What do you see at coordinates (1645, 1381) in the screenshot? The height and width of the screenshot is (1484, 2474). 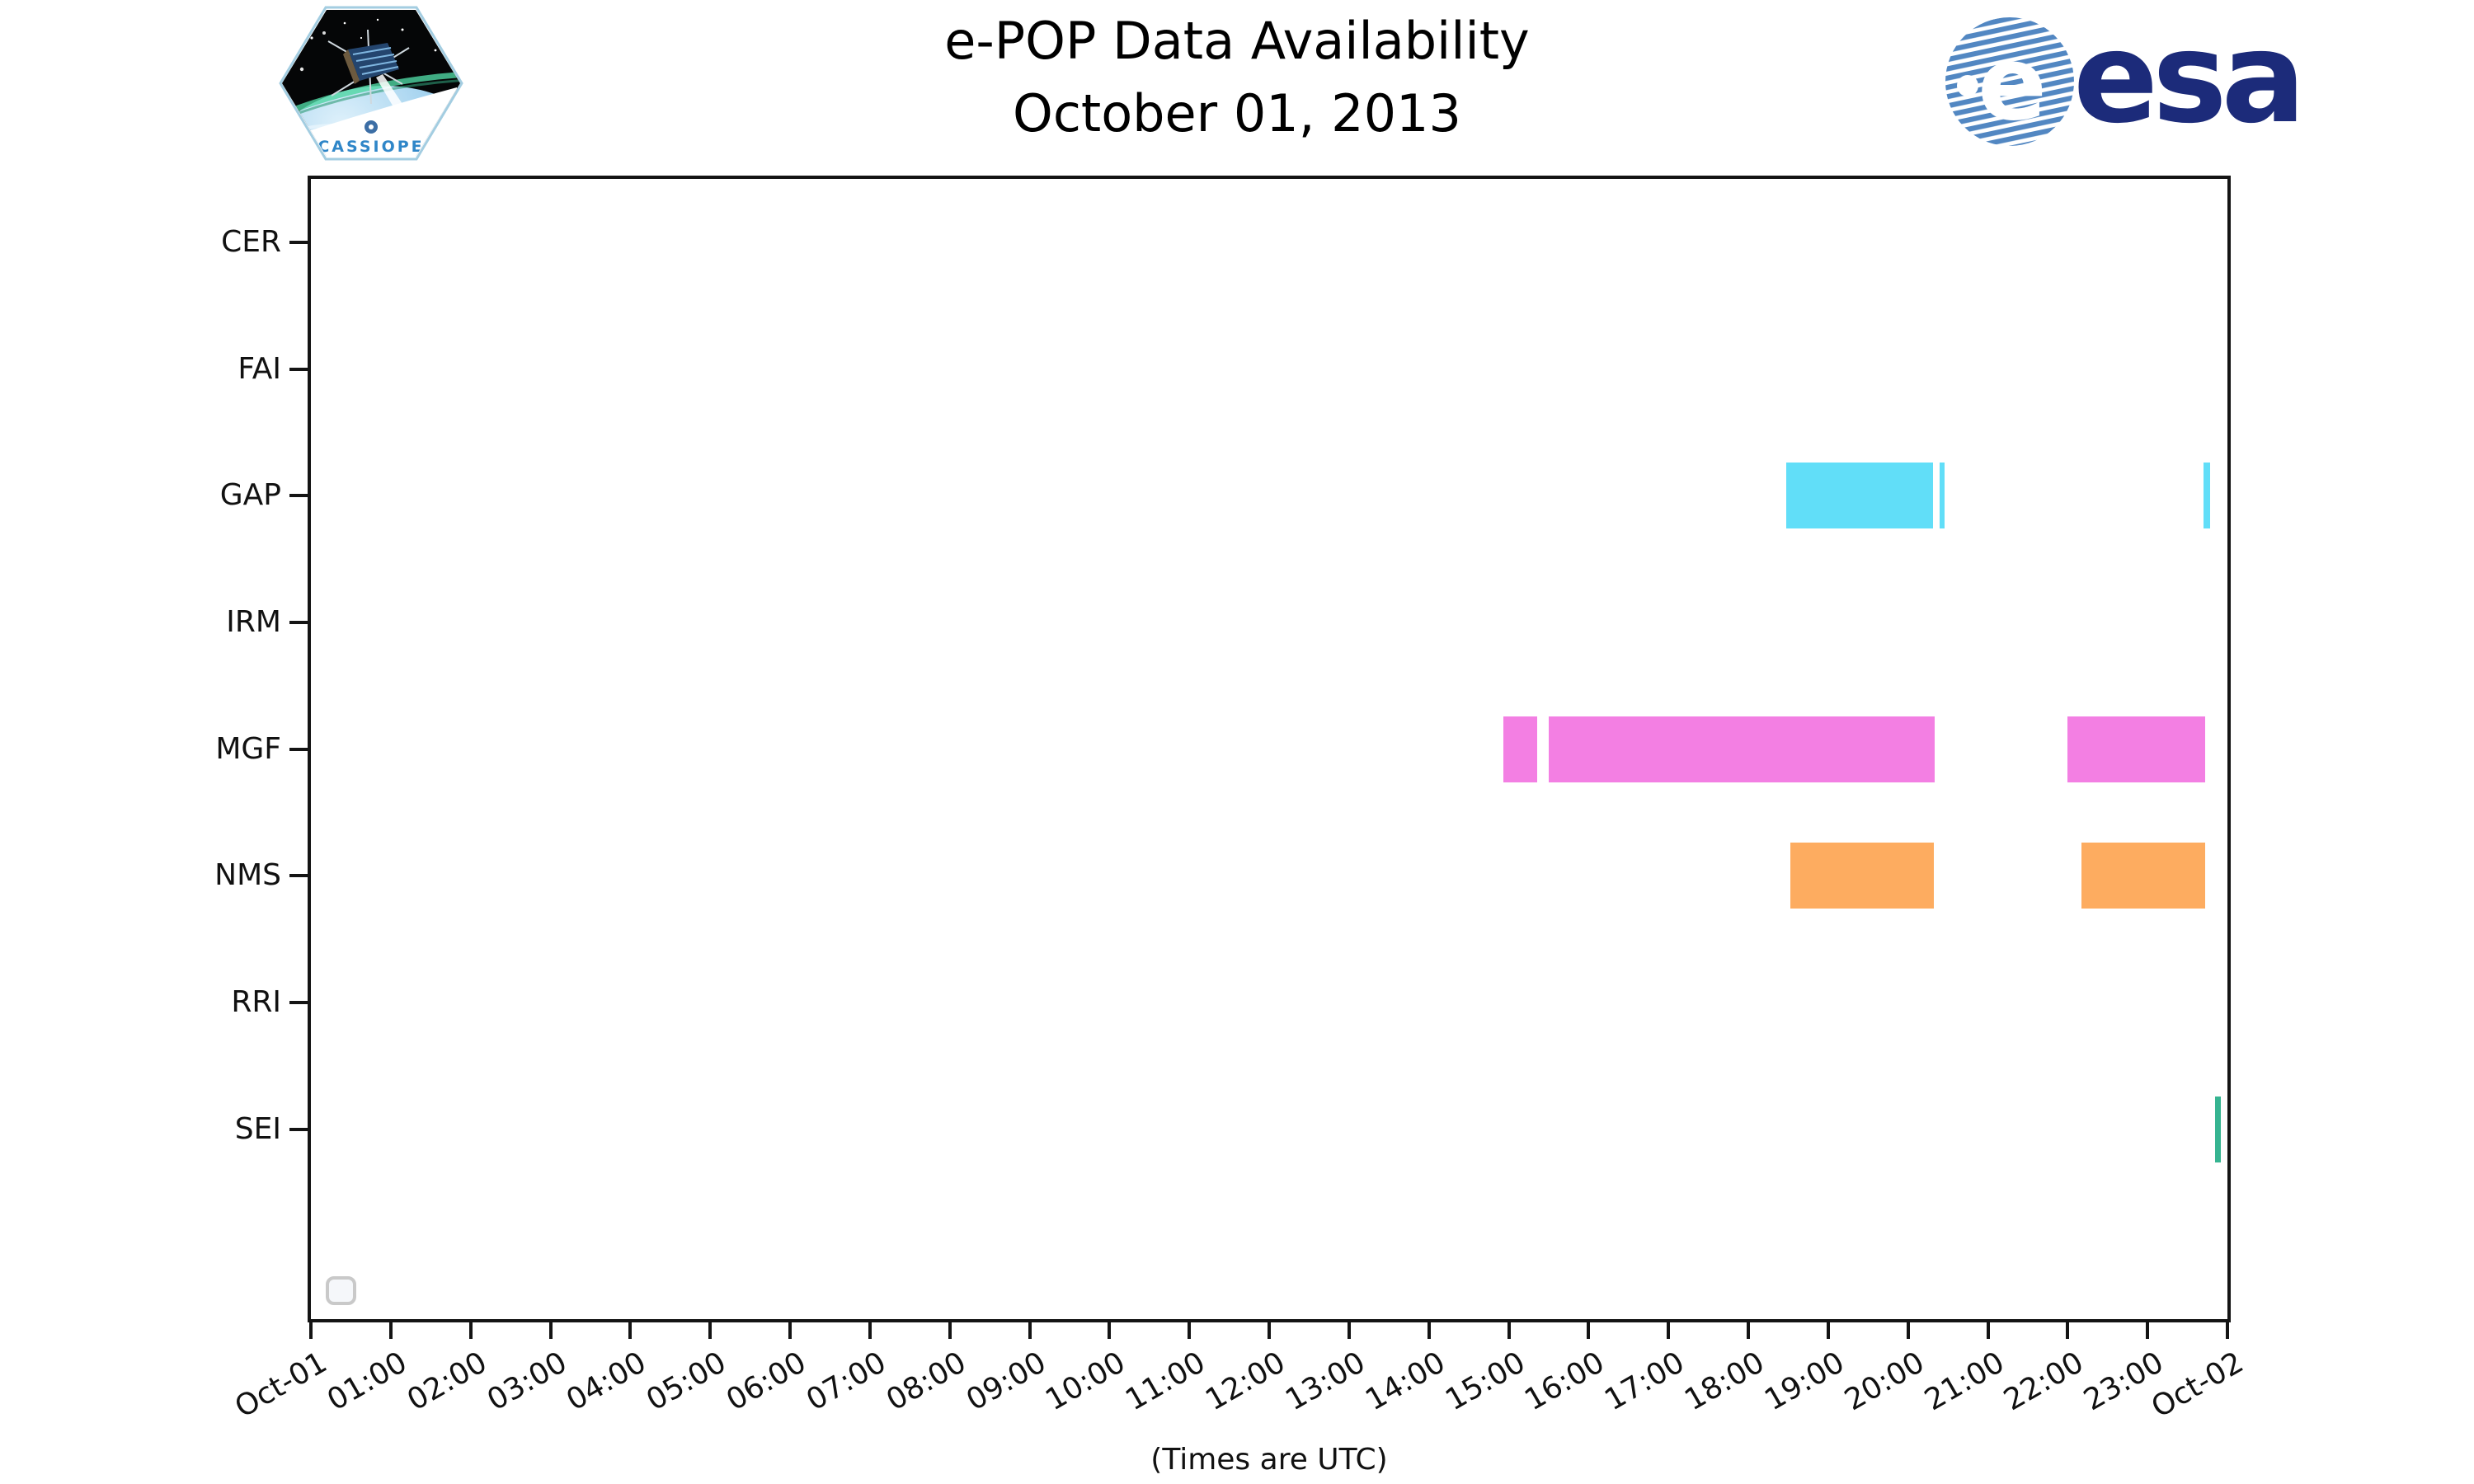 I see `x-axis-label-1700: 17:00` at bounding box center [1645, 1381].